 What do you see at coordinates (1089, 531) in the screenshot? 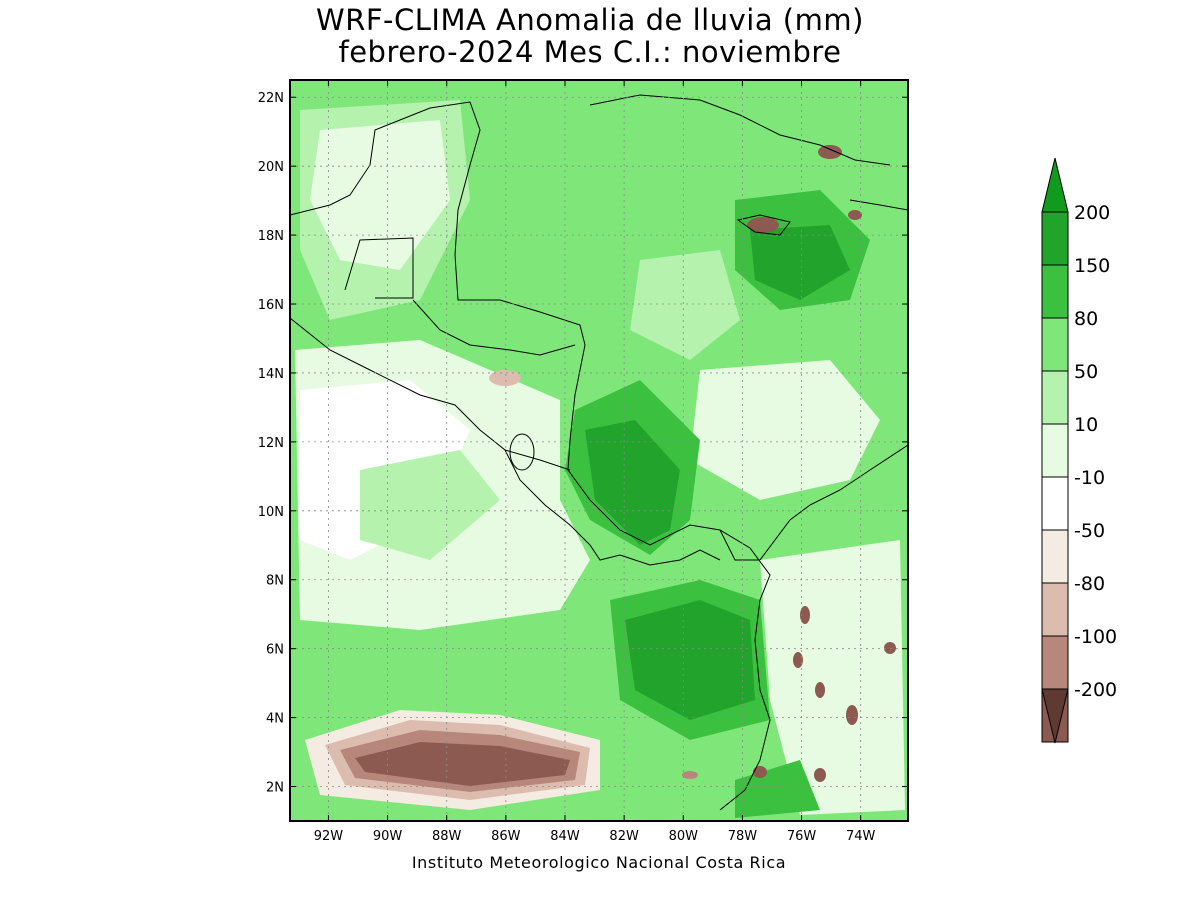
I see `colorbar-label: -50` at bounding box center [1089, 531].